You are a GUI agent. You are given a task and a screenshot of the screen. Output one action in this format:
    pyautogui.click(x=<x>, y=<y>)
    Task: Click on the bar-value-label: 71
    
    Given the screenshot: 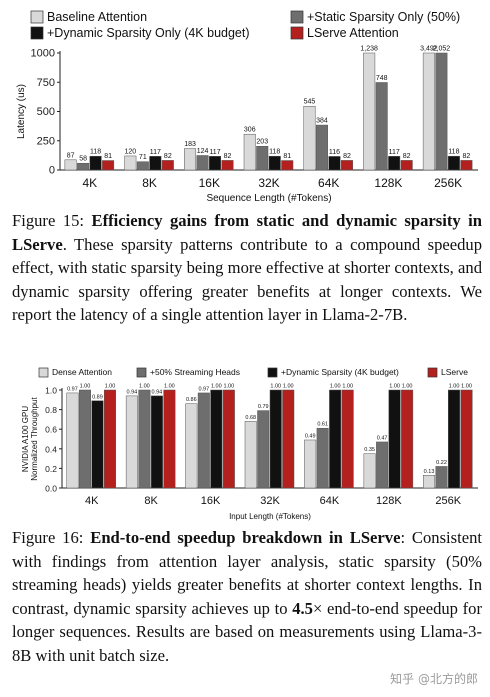 What is the action you would take?
    pyautogui.click(x=143, y=157)
    